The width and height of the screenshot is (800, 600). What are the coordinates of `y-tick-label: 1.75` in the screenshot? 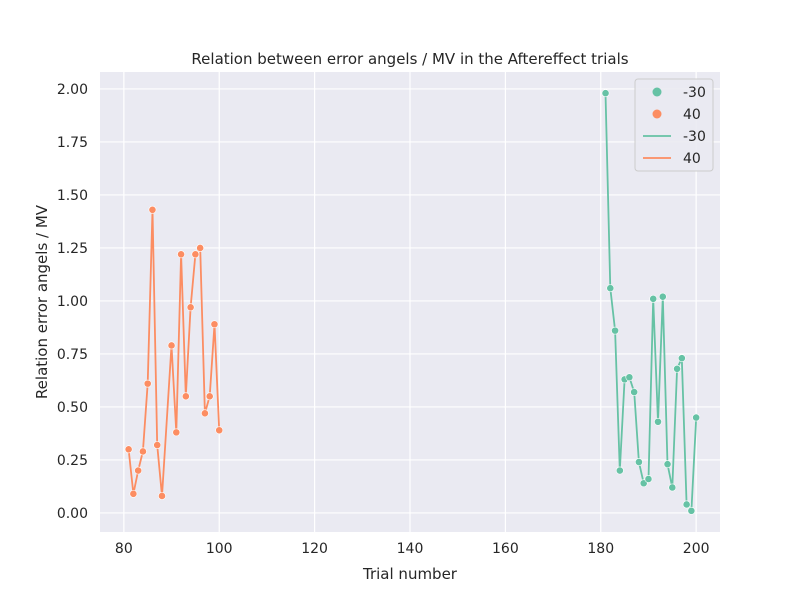 It's located at (72, 143).